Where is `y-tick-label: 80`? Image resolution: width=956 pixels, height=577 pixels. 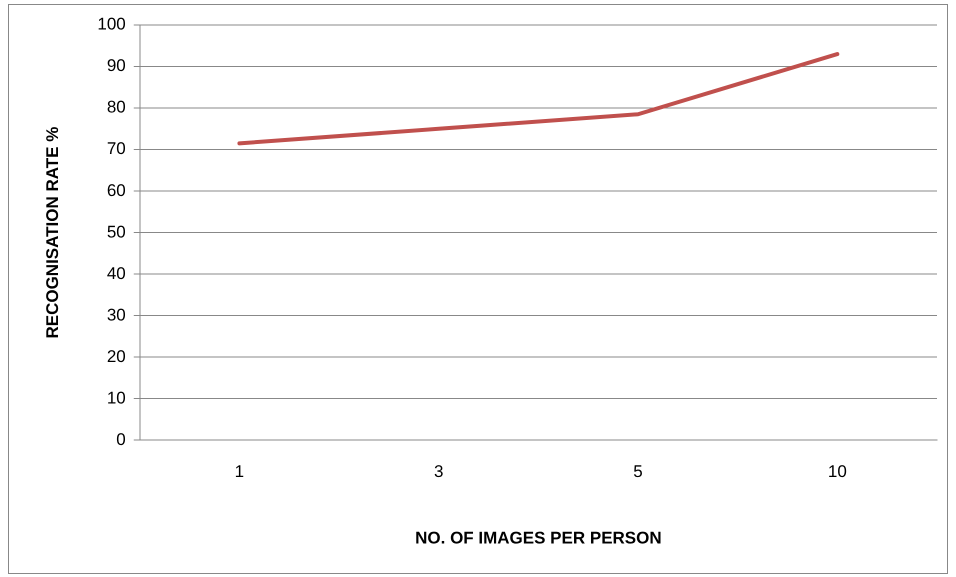
y-tick-label: 80 is located at coordinates (116, 107).